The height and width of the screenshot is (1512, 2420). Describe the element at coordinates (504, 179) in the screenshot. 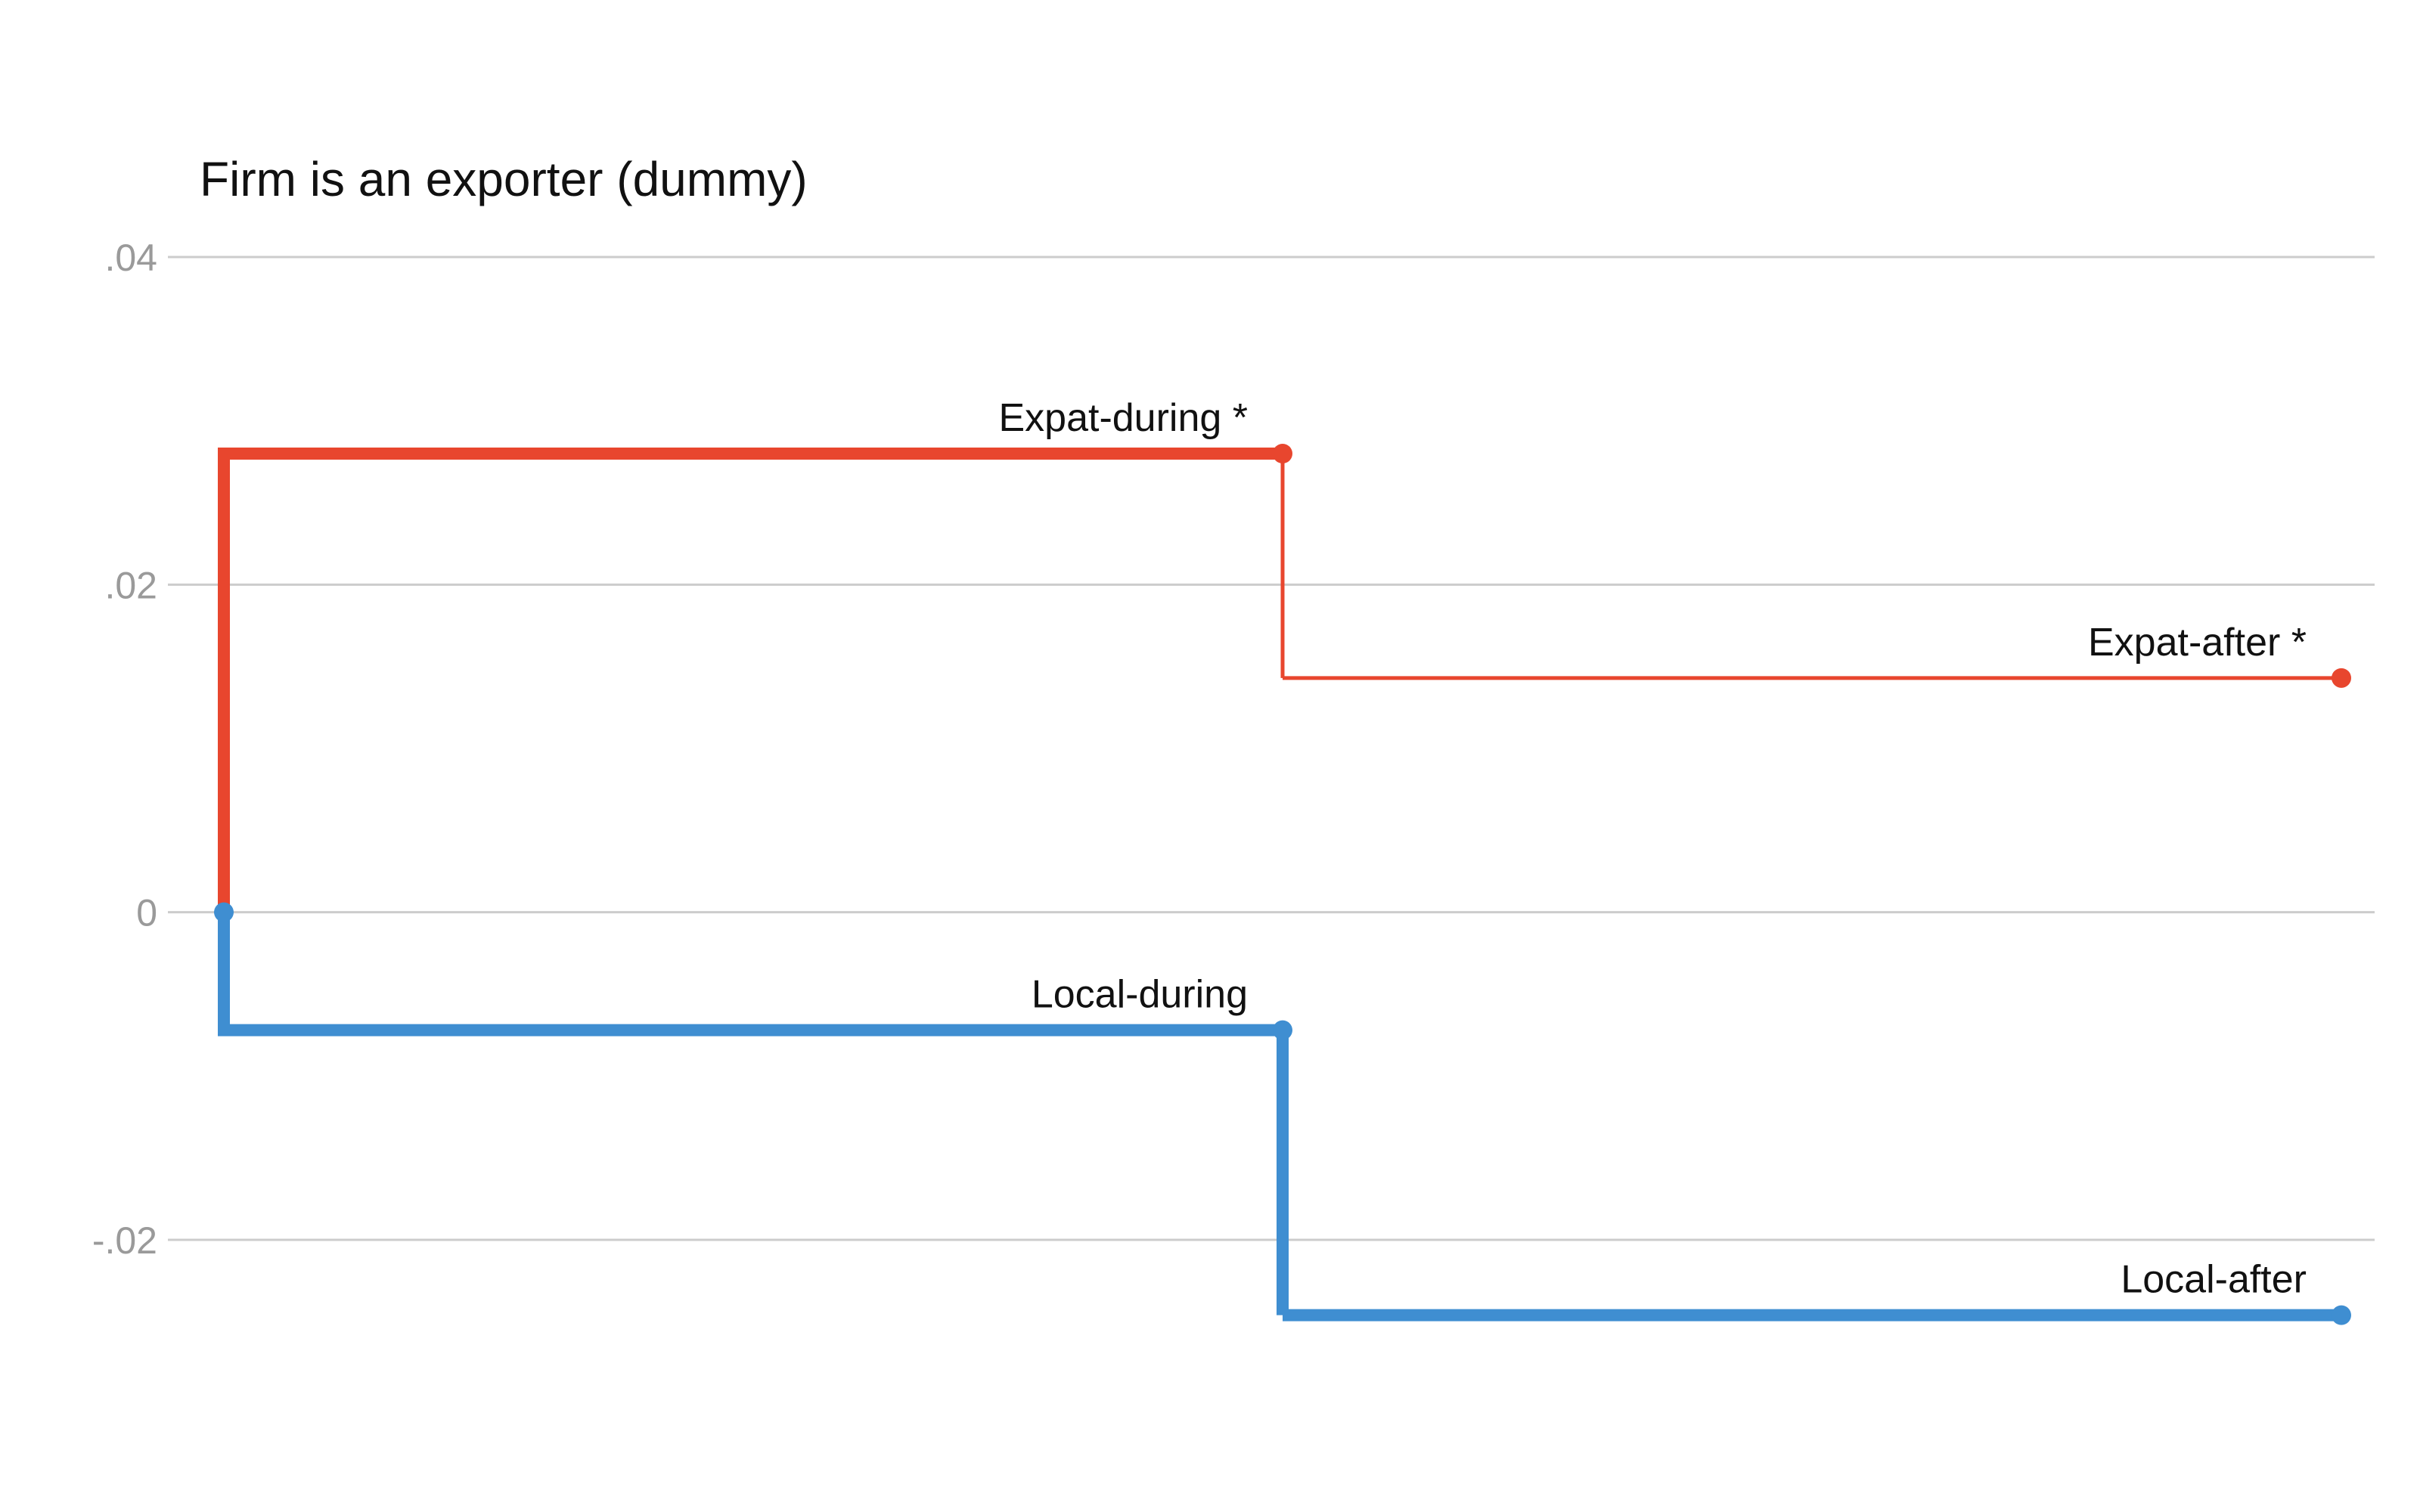

I see `chart-title: Firm is an exporter (dummy)` at that location.